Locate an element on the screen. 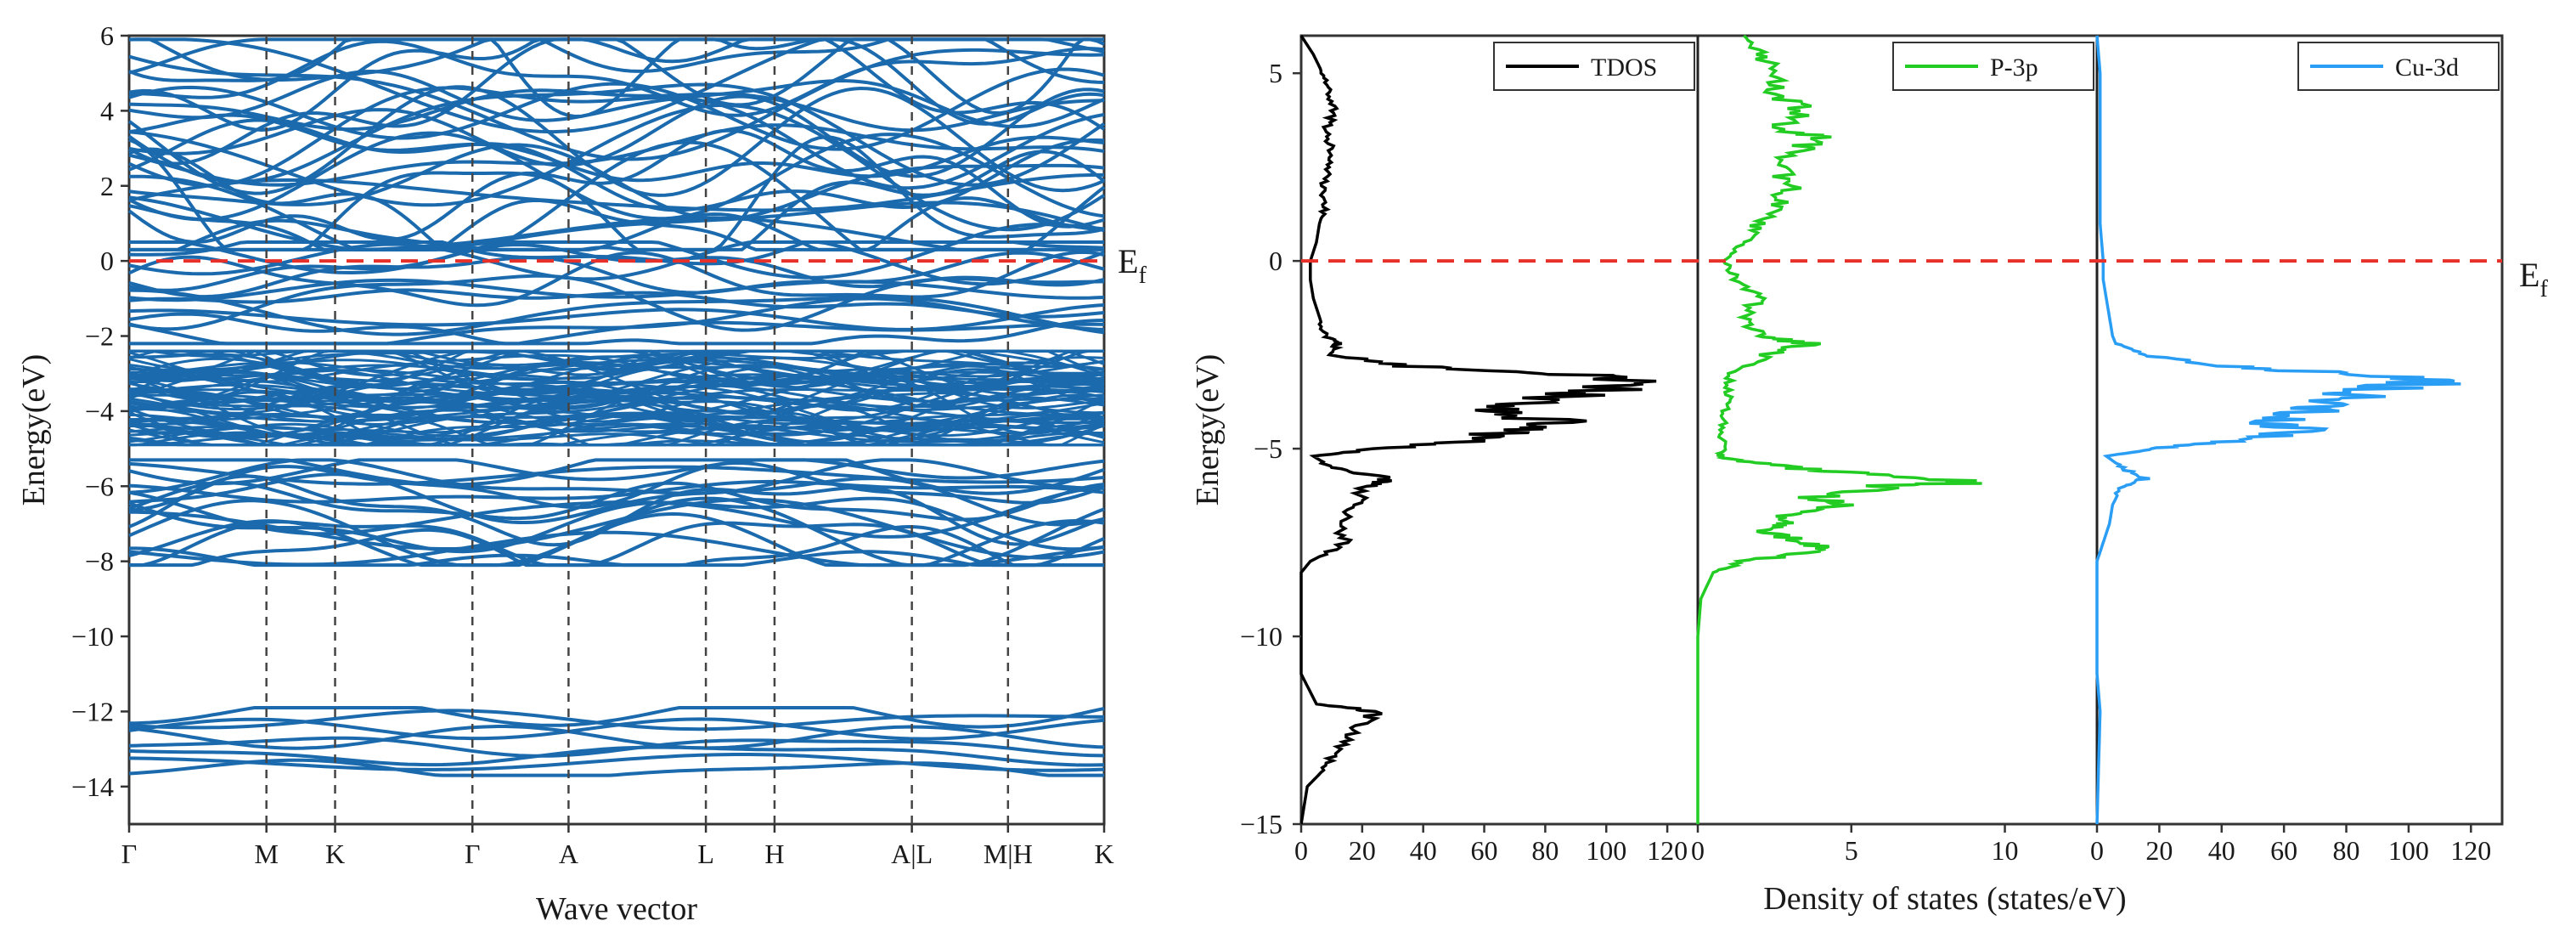 Image resolution: width=2576 pixels, height=949 pixels. dos-curve-cu-3d is located at coordinates (2278, 430).